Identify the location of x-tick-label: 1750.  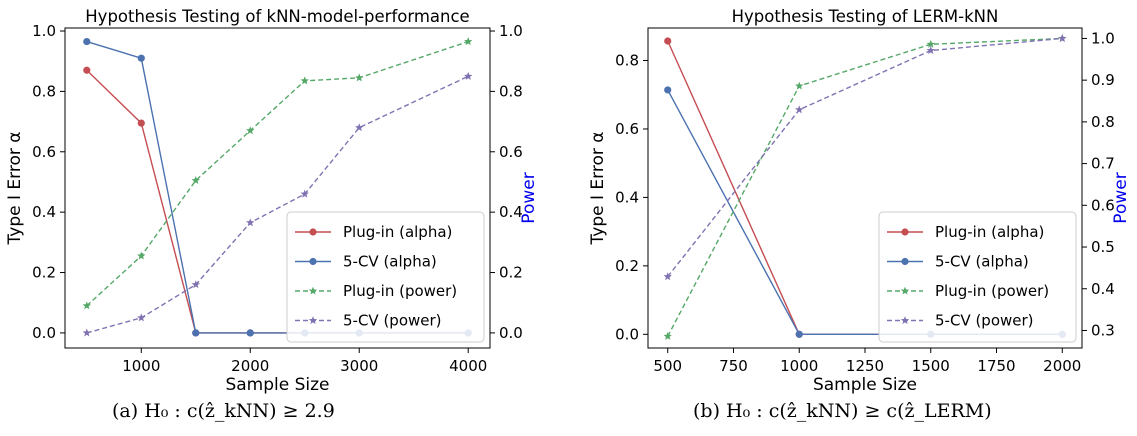
(996, 366).